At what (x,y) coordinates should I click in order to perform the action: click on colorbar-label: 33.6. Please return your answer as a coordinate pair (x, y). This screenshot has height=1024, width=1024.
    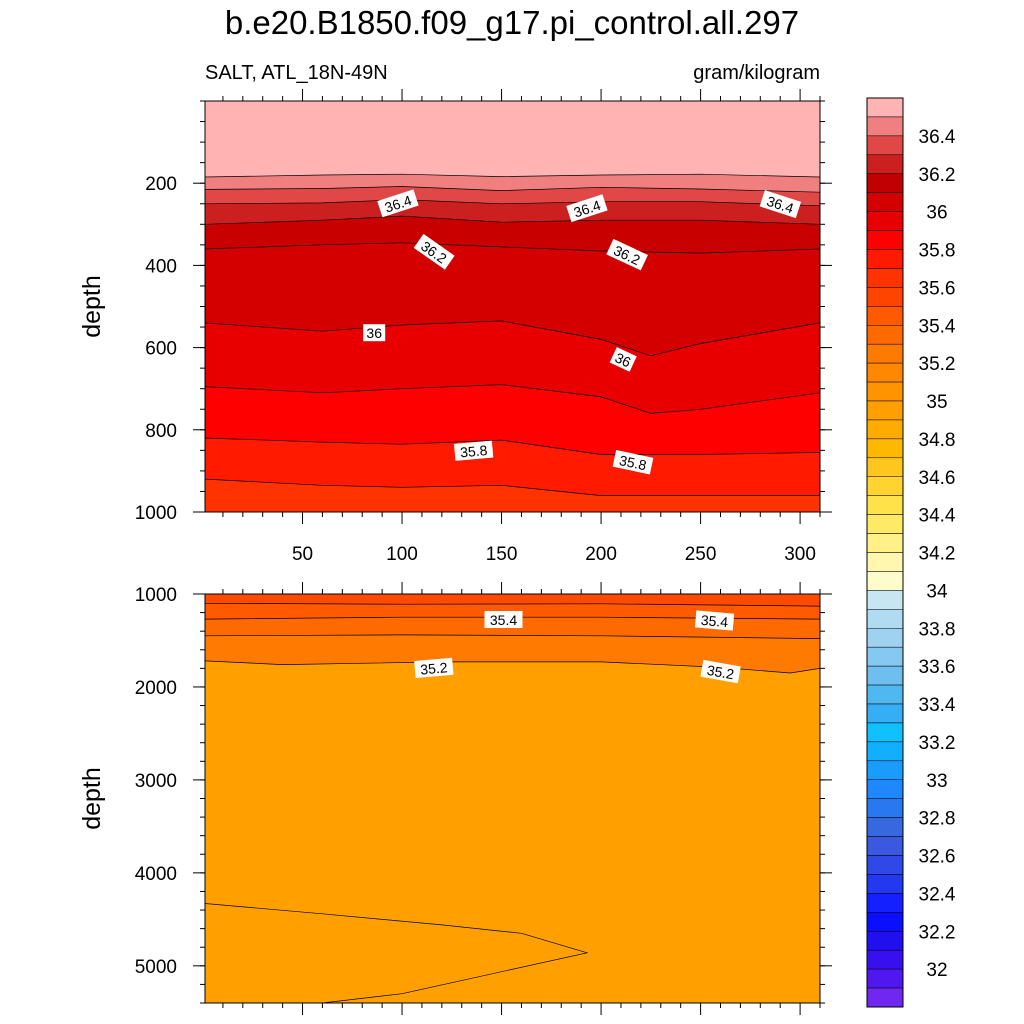
    Looking at the image, I should click on (937, 667).